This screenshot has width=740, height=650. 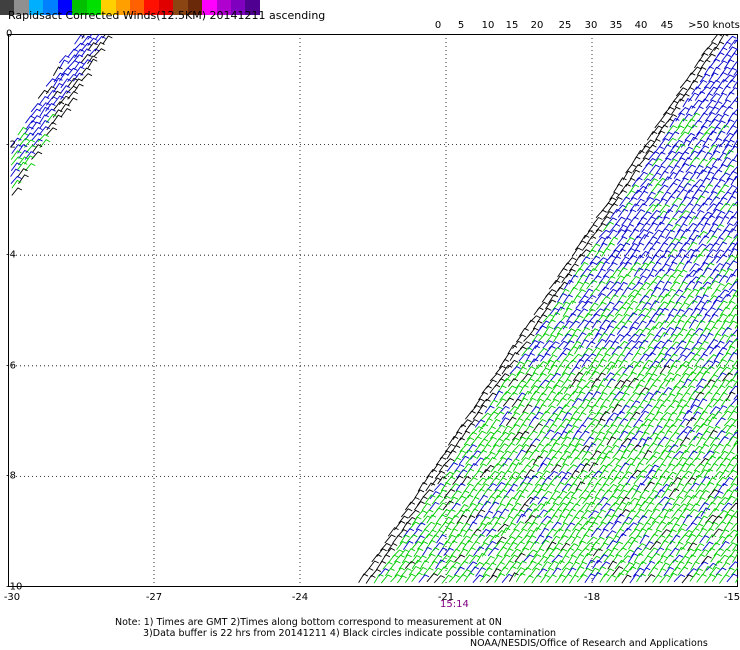 I want to click on y-tick-label: -6, so click(x=11, y=366).